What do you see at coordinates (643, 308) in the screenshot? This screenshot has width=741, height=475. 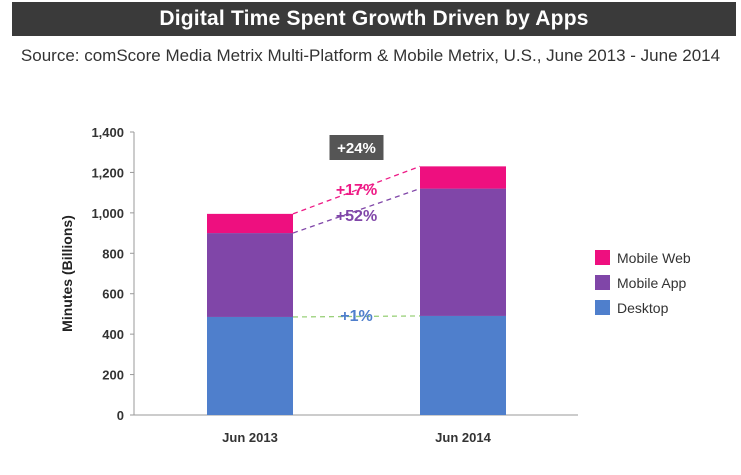 I see `legend-label-desktop: Desktop` at bounding box center [643, 308].